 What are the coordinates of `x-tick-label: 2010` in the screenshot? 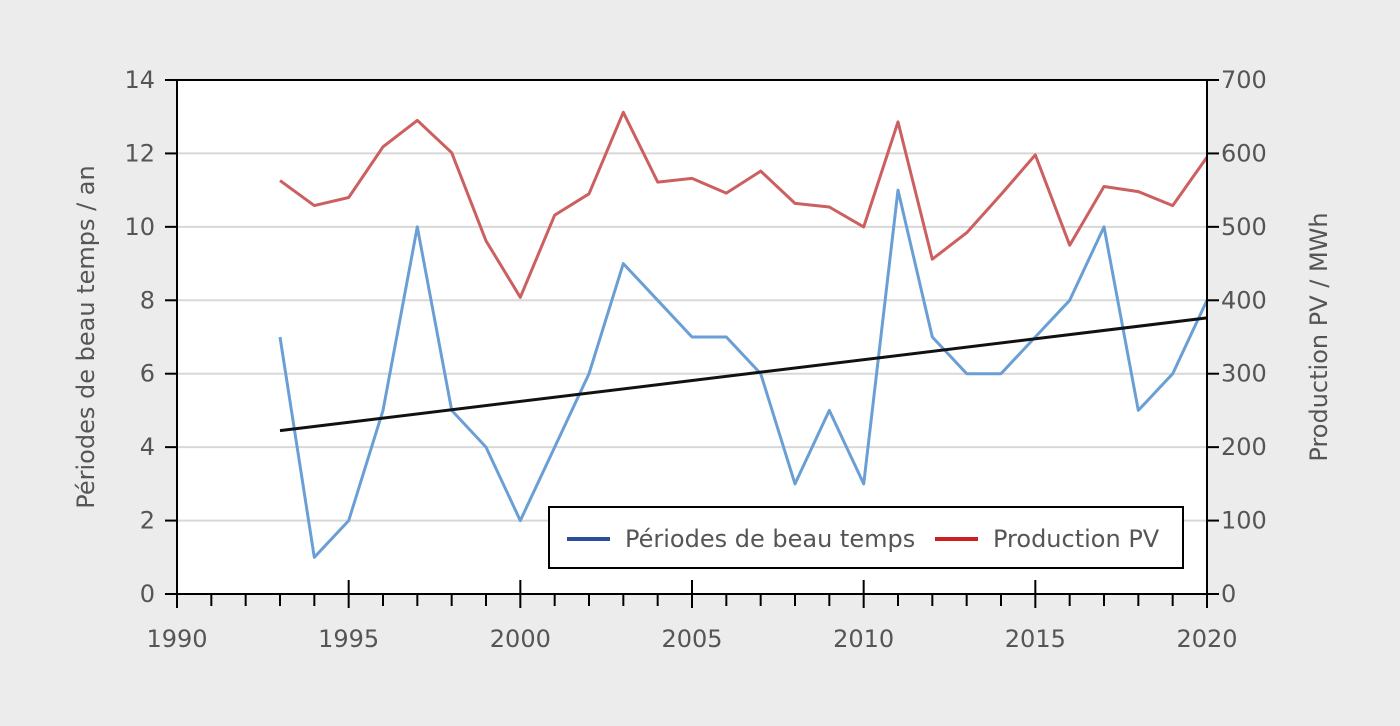 It's located at (863, 639).